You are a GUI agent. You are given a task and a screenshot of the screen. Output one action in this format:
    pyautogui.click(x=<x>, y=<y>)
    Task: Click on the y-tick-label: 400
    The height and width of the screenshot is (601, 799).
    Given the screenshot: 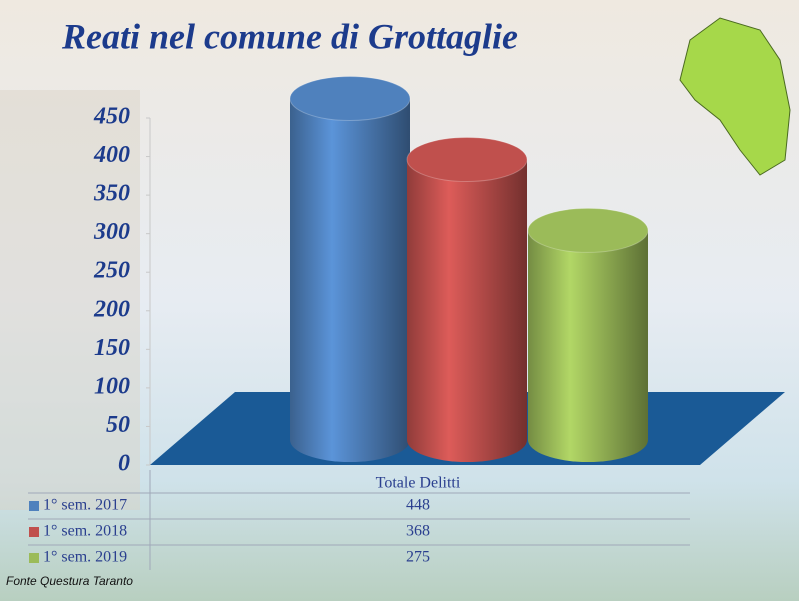 What is the action you would take?
    pyautogui.click(x=111, y=155)
    